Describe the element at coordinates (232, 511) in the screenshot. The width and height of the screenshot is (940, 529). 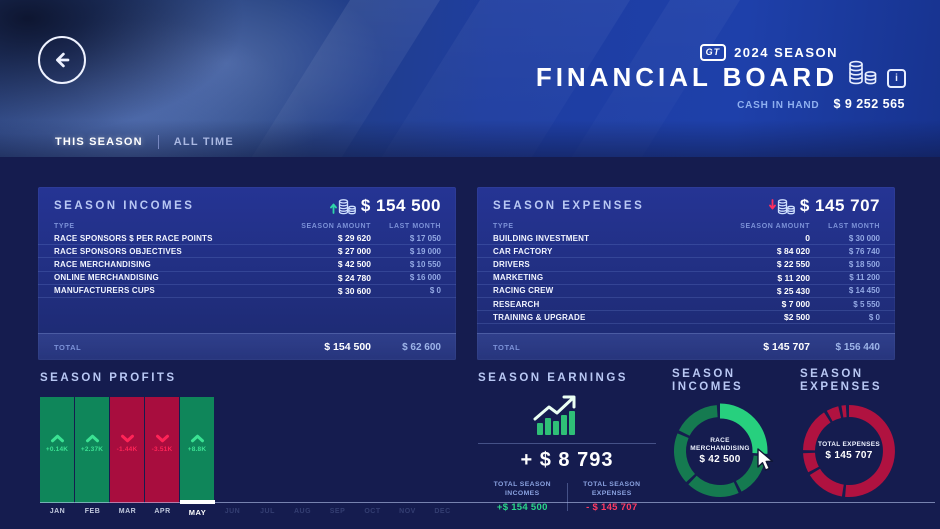
I see `month-label-jun: JUN` at that location.